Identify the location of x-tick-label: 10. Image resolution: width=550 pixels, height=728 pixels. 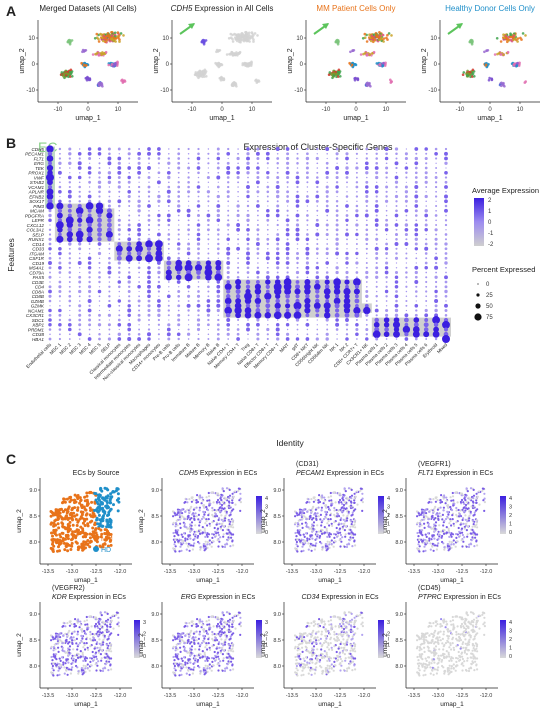
(252, 110).